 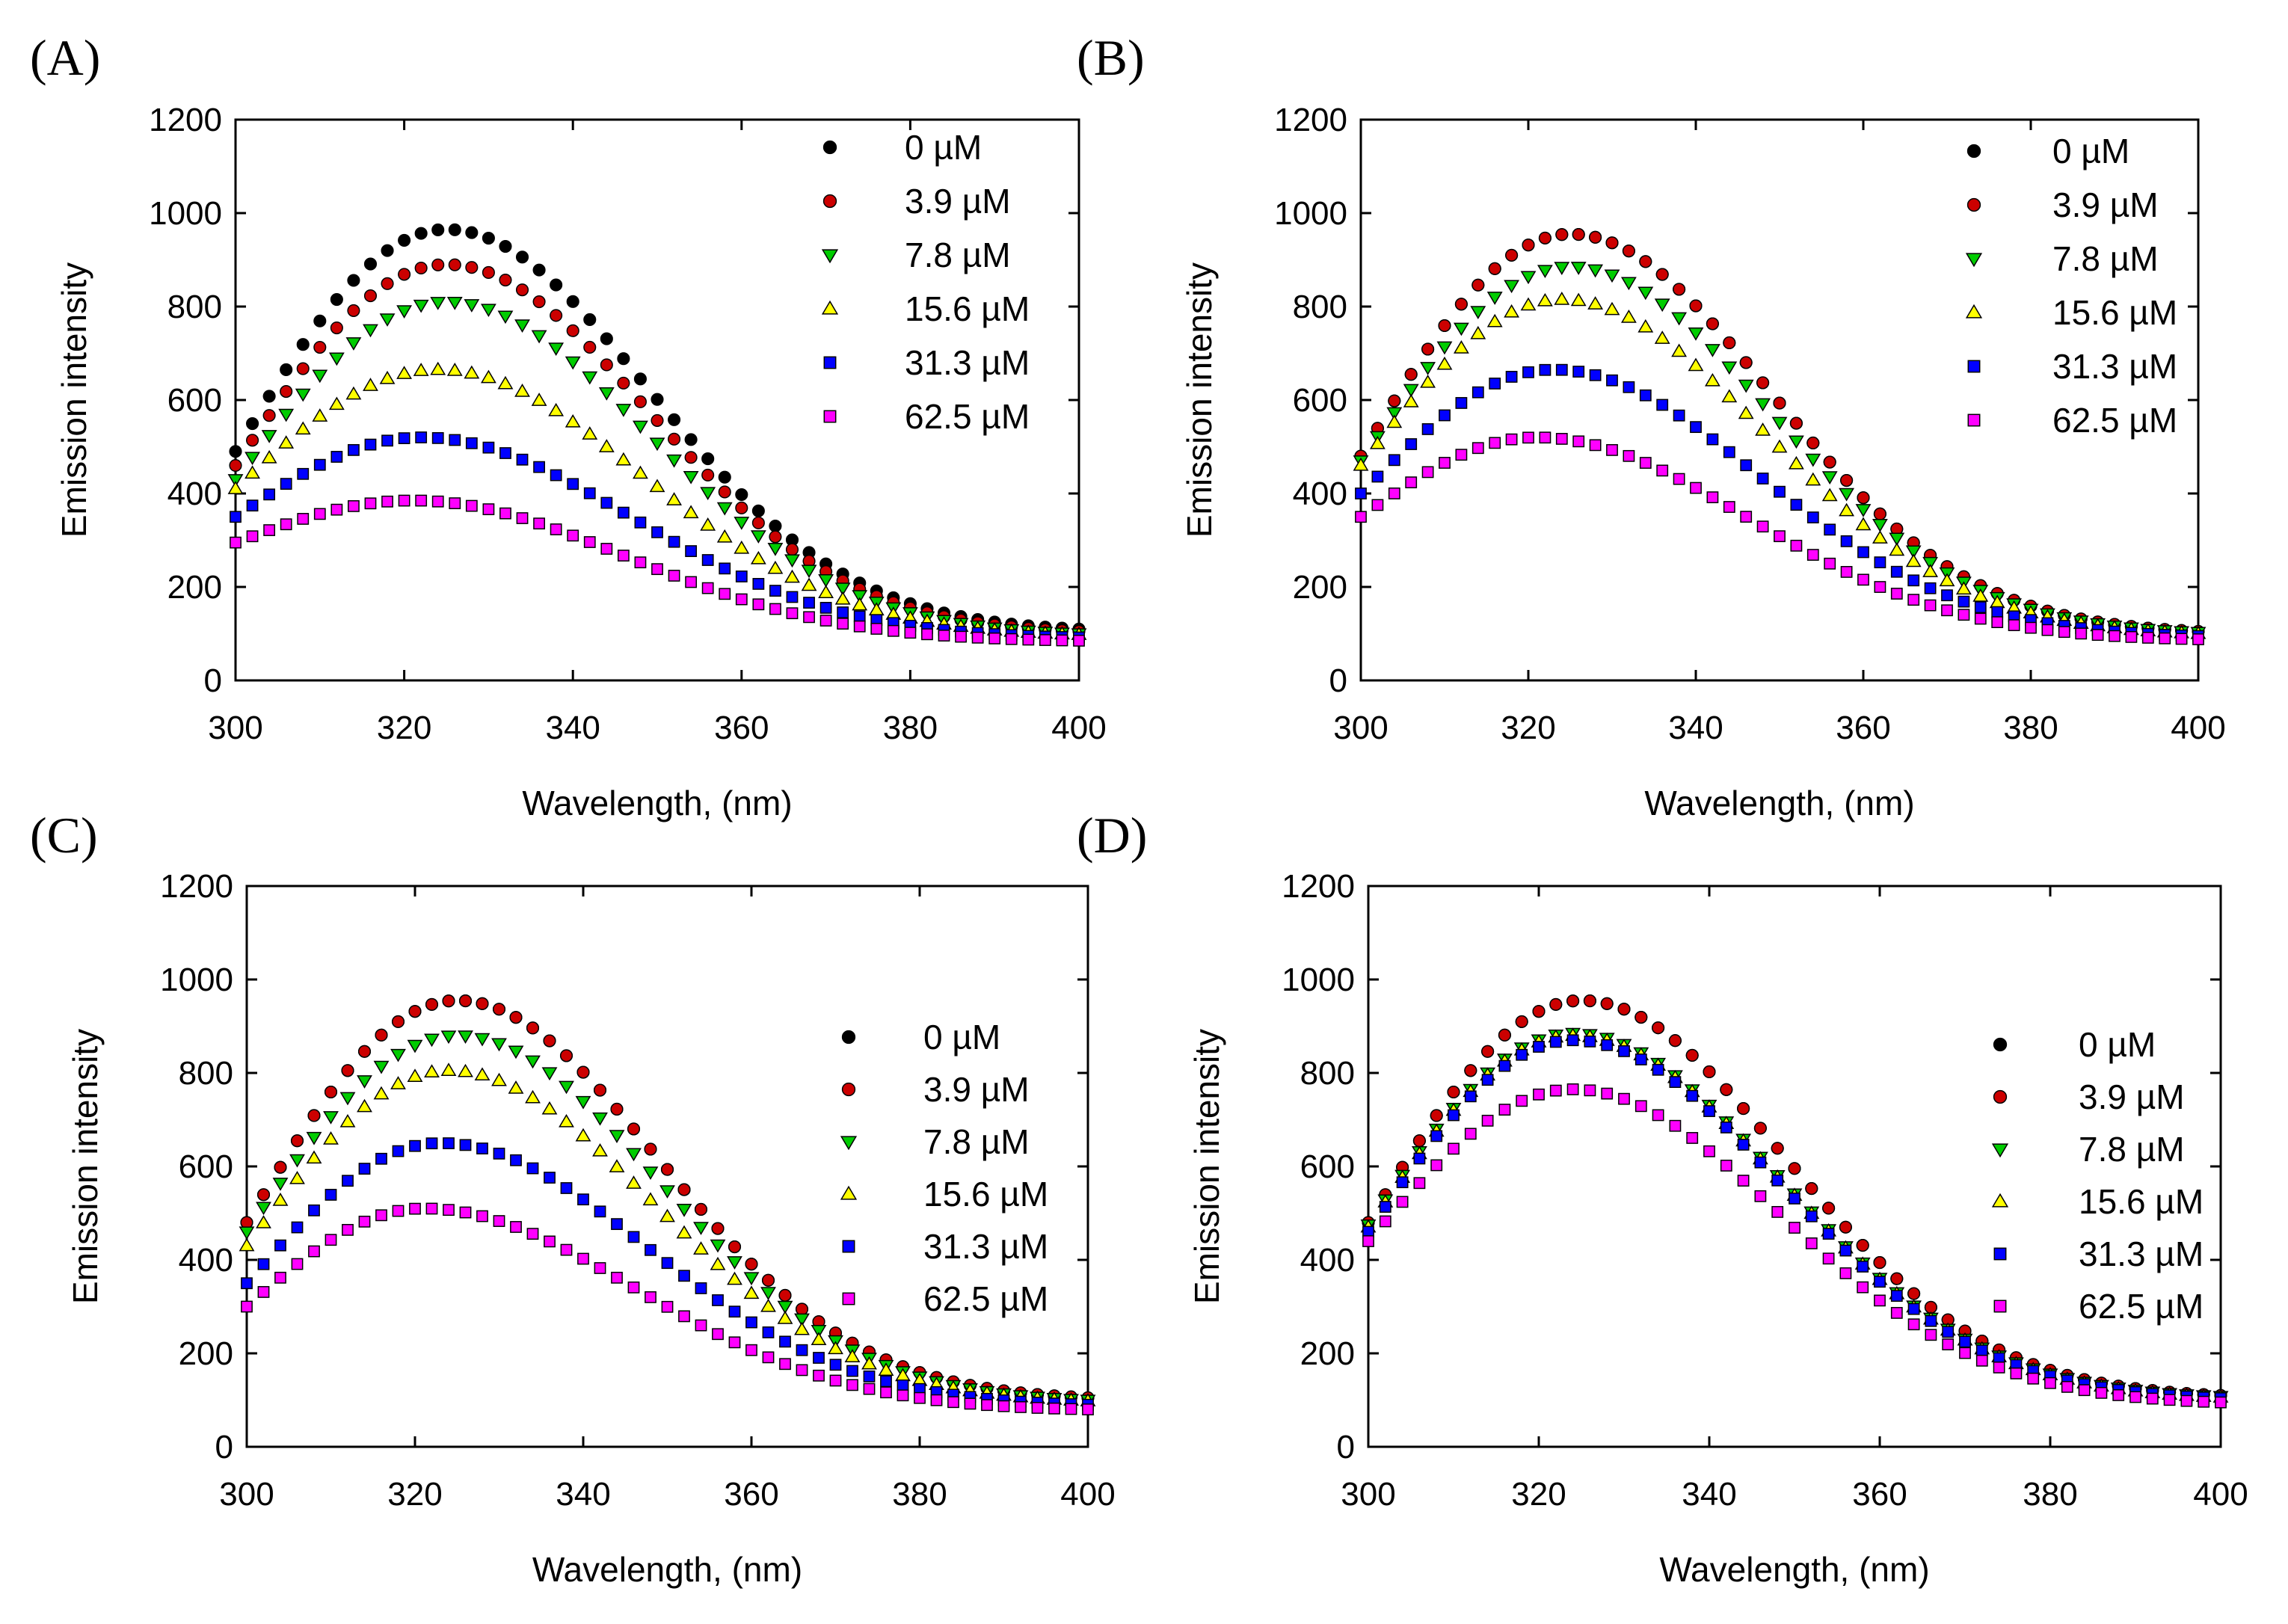 I want to click on legend-marker, so click(x=849, y=1143).